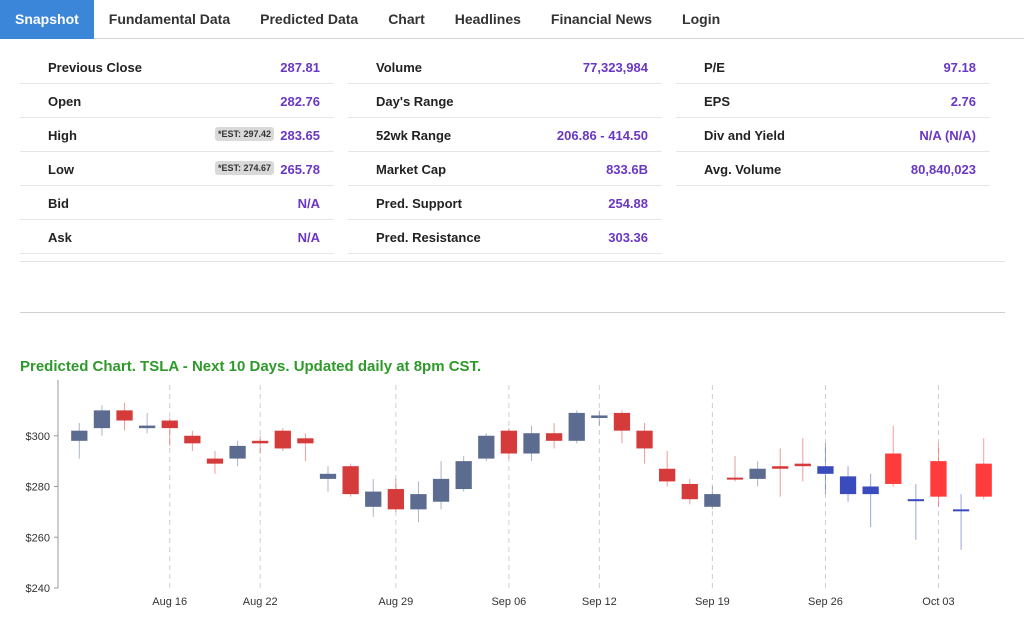 The height and width of the screenshot is (618, 1024). Describe the element at coordinates (177, 237) in the screenshot. I see `stat-ask: Ask N/A` at that location.